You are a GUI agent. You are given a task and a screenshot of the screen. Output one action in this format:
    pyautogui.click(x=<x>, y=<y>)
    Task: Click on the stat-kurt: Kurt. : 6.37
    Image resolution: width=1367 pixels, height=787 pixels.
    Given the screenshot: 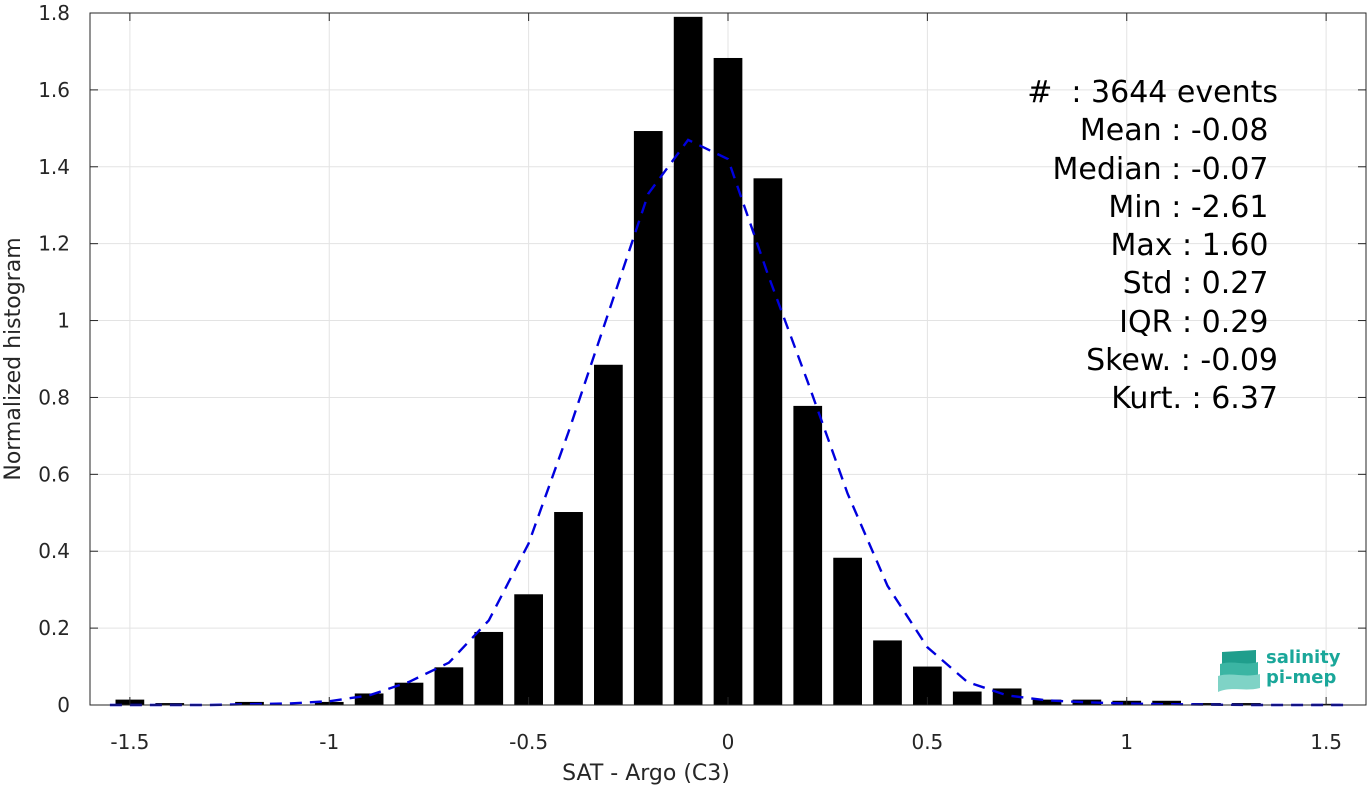 What is the action you would take?
    pyautogui.click(x=1194, y=399)
    